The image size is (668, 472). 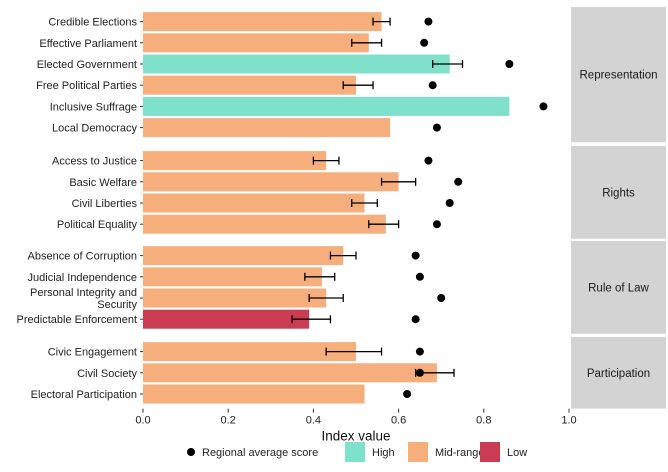 What do you see at coordinates (117, 305) in the screenshot?
I see `y-tick-label: Security` at bounding box center [117, 305].